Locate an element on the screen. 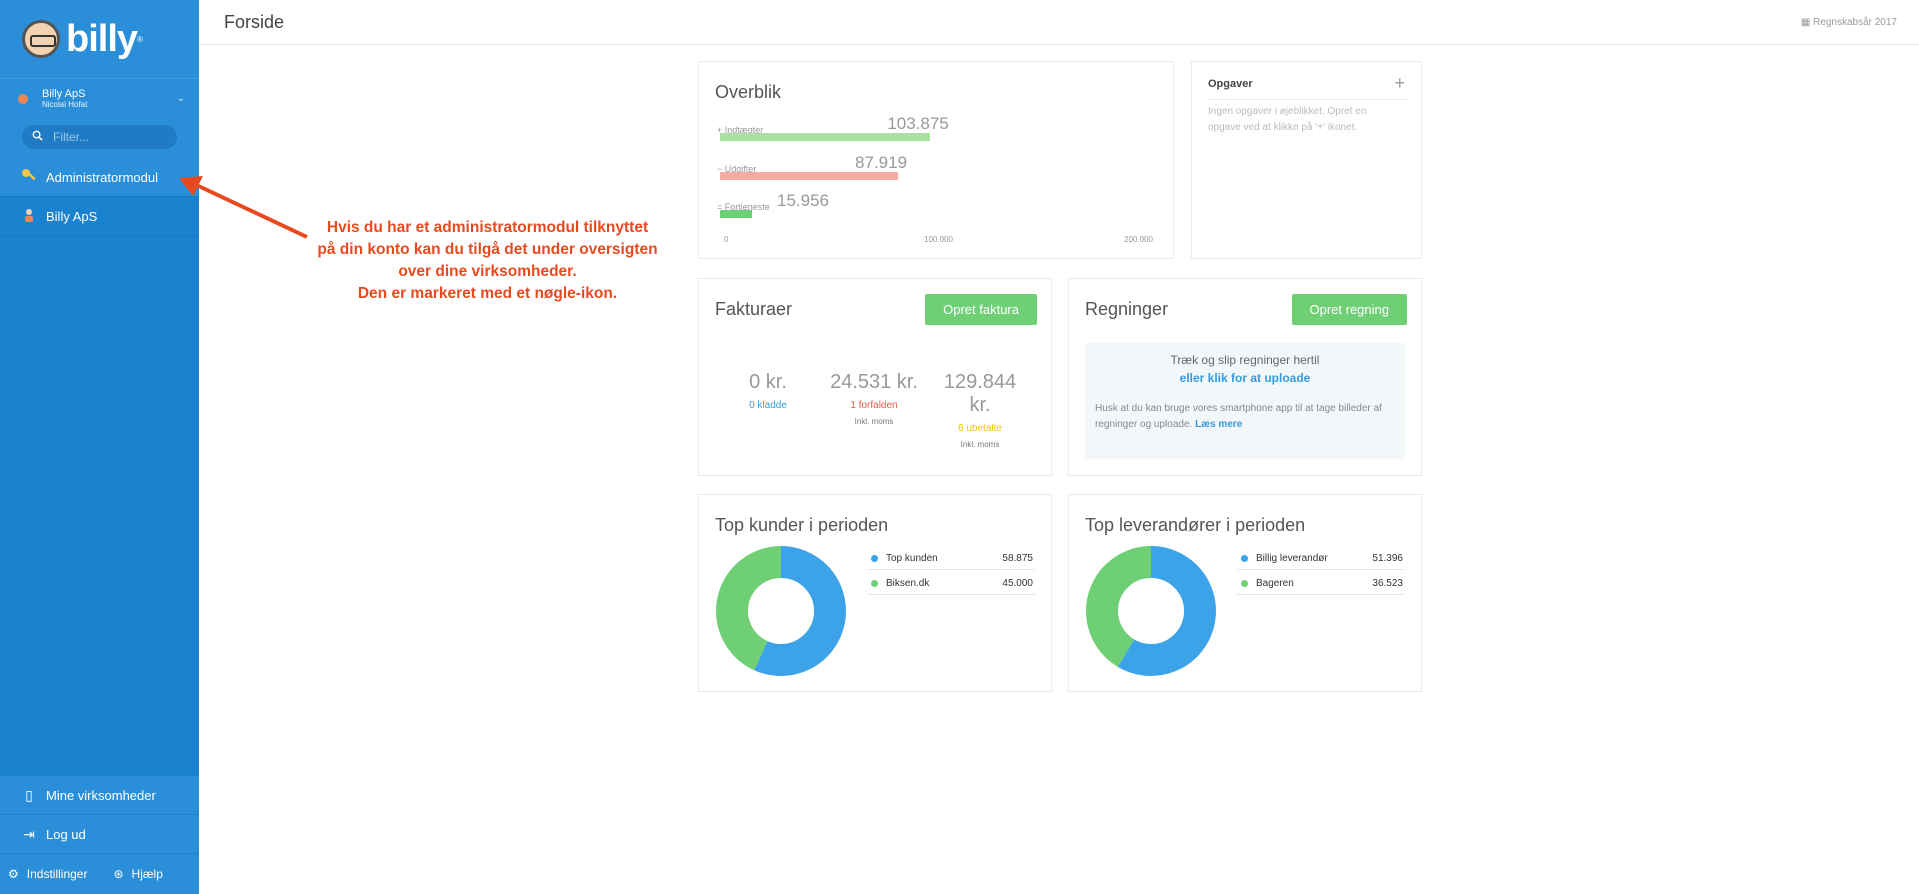 The width and height of the screenshot is (1919, 894). sidebar-item-label: Mine virksomheder is located at coordinates (101, 795).